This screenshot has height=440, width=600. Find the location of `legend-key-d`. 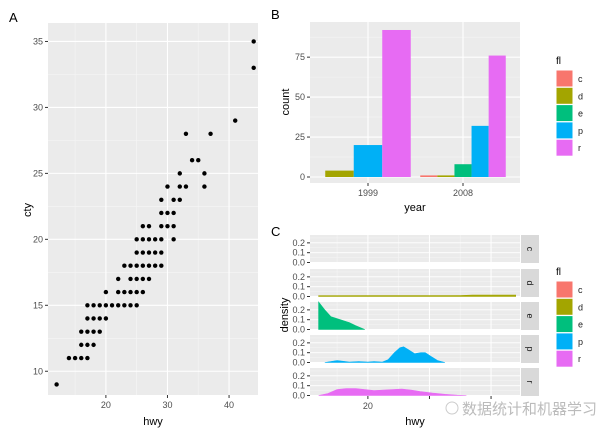

legend-key-d is located at coordinates (564, 95).